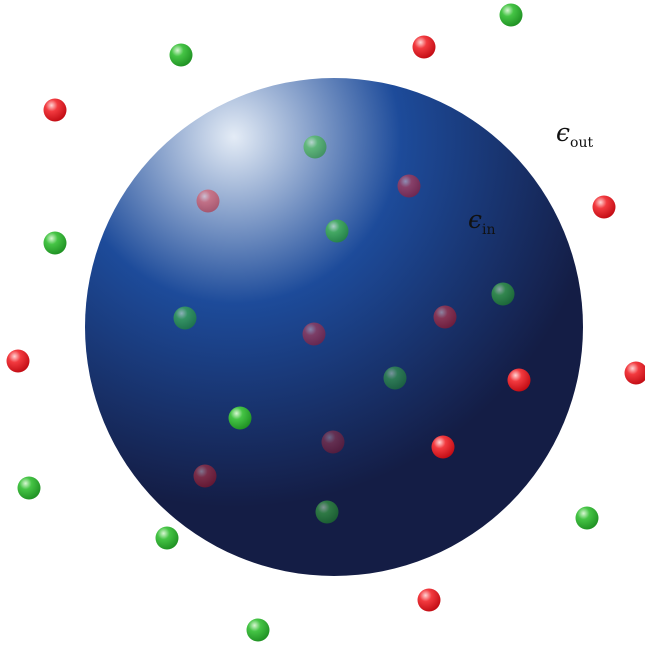 The width and height of the screenshot is (645, 645). I want to click on epsilon-out-label: ϵout, so click(574, 134).